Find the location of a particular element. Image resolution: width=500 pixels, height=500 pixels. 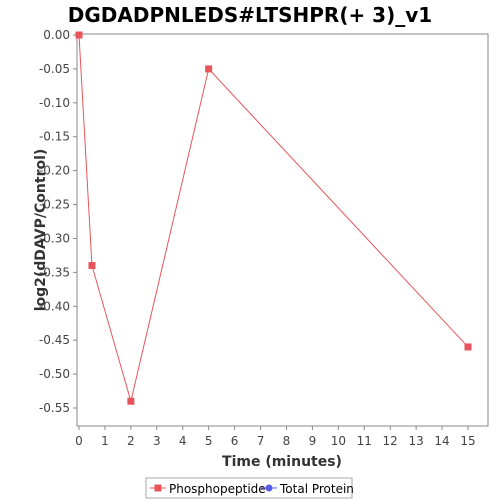

y-tick-label: -0.45 is located at coordinates (54, 340).